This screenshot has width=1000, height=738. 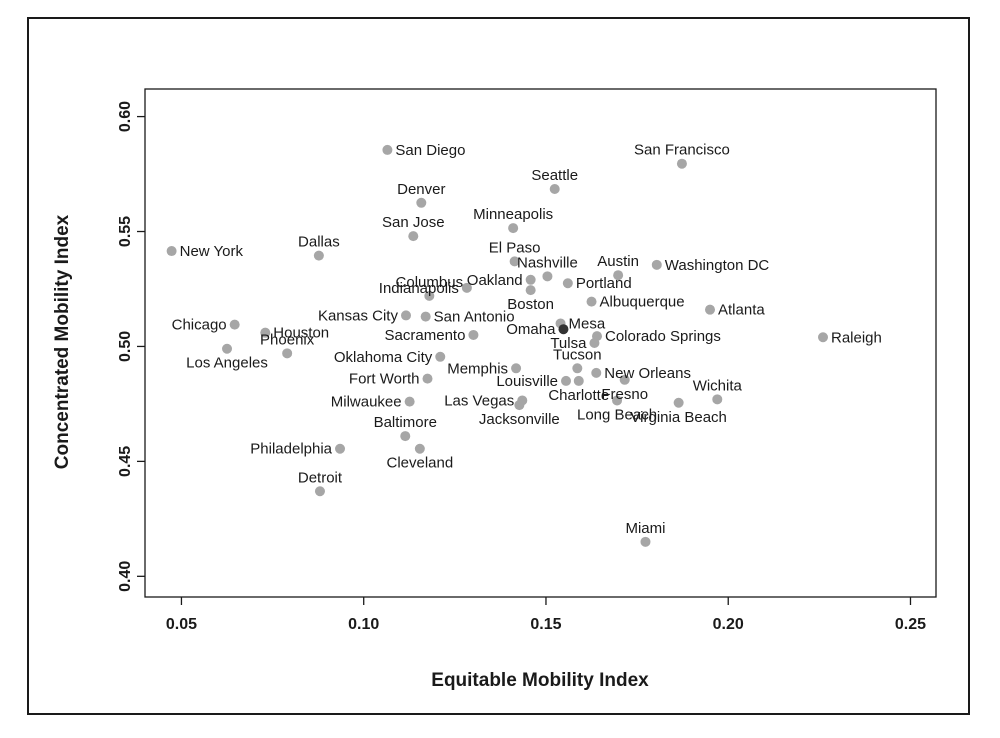 I want to click on y-axis: 0.40 0.45 0.50 0.55 0.60, so click(x=131, y=346).